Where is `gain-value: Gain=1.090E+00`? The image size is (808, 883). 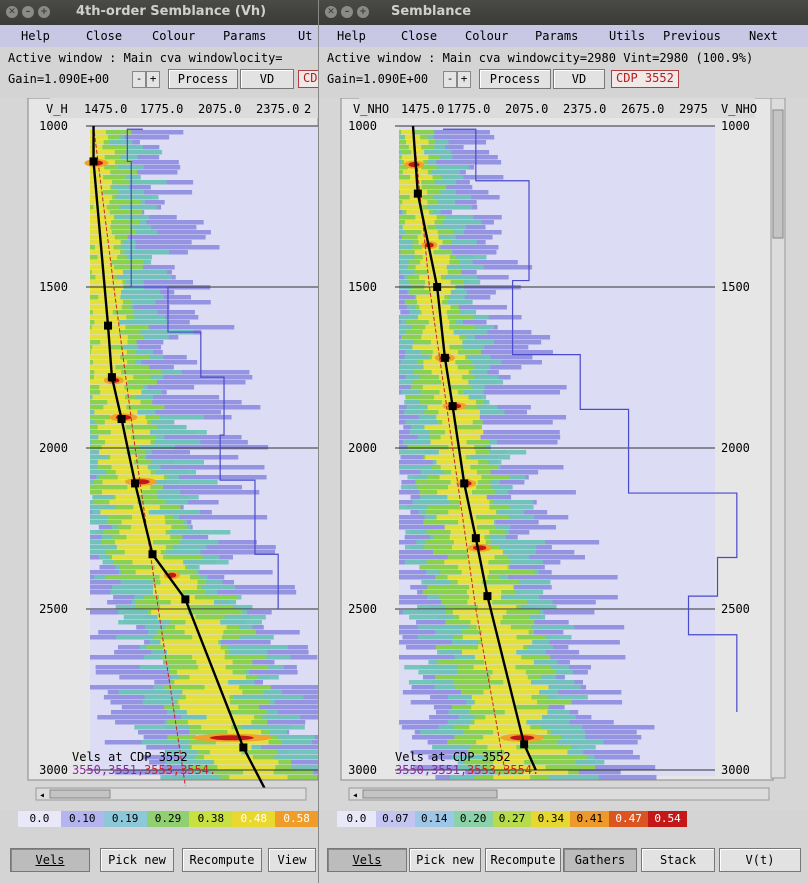 gain-value: Gain=1.090E+00 is located at coordinates (59, 79).